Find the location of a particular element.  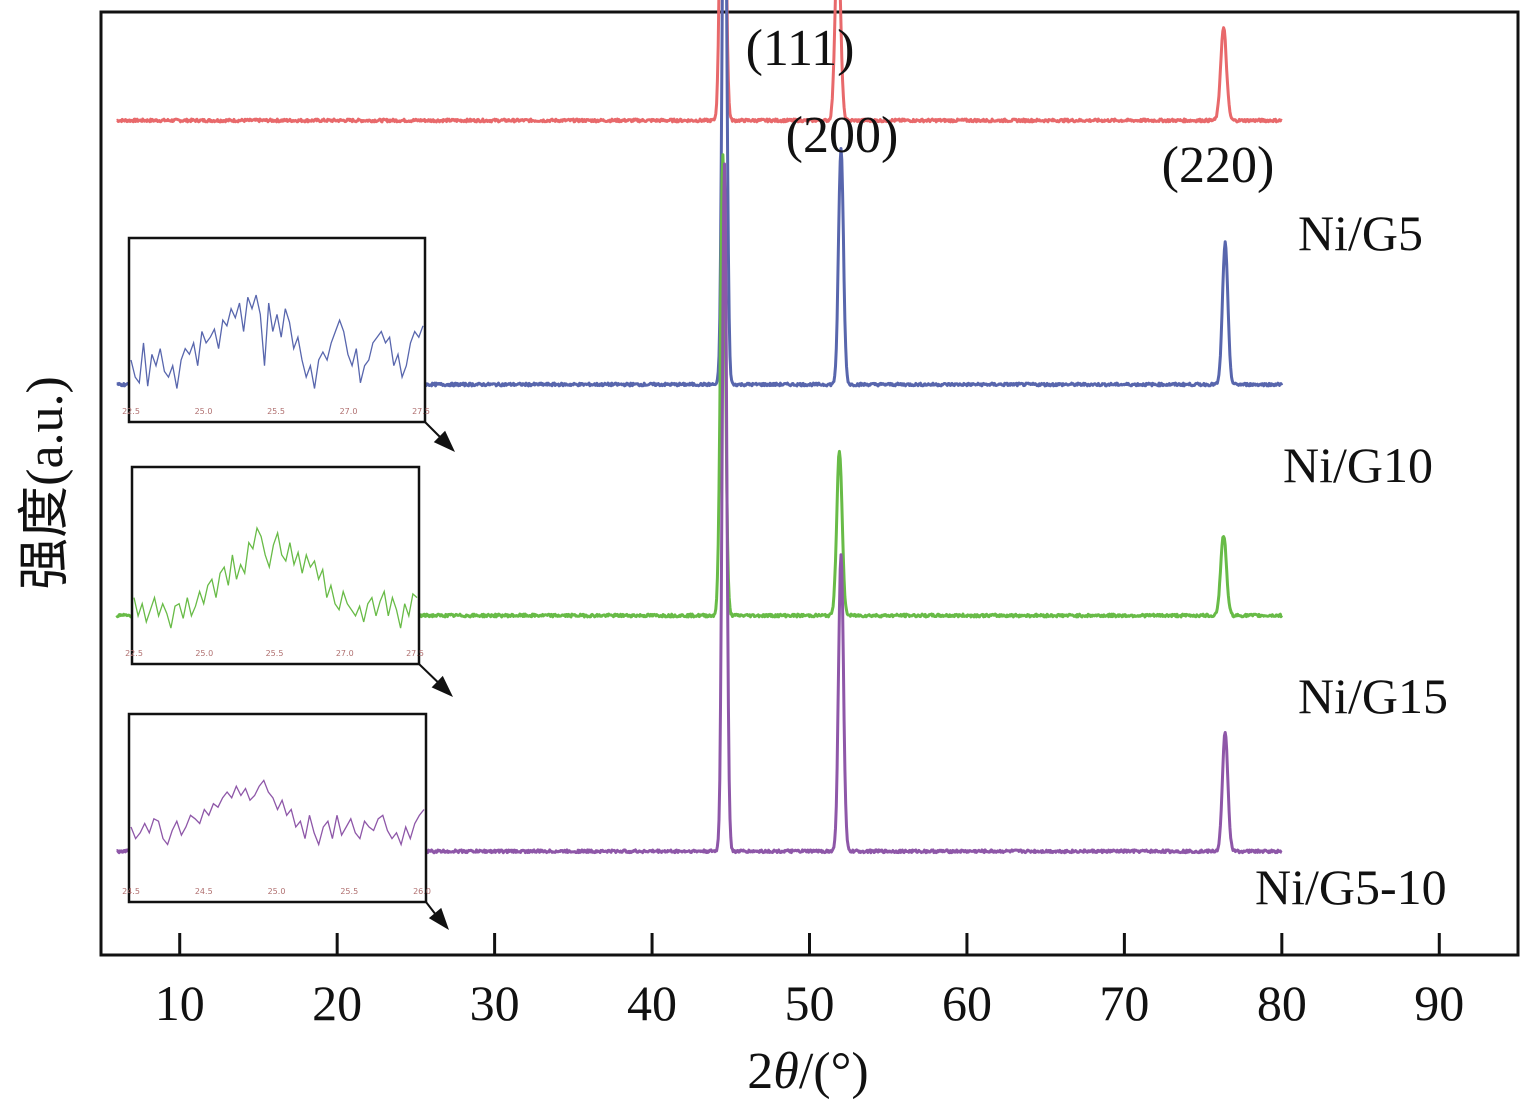

series-line-ni-g5 is located at coordinates (699, 62).